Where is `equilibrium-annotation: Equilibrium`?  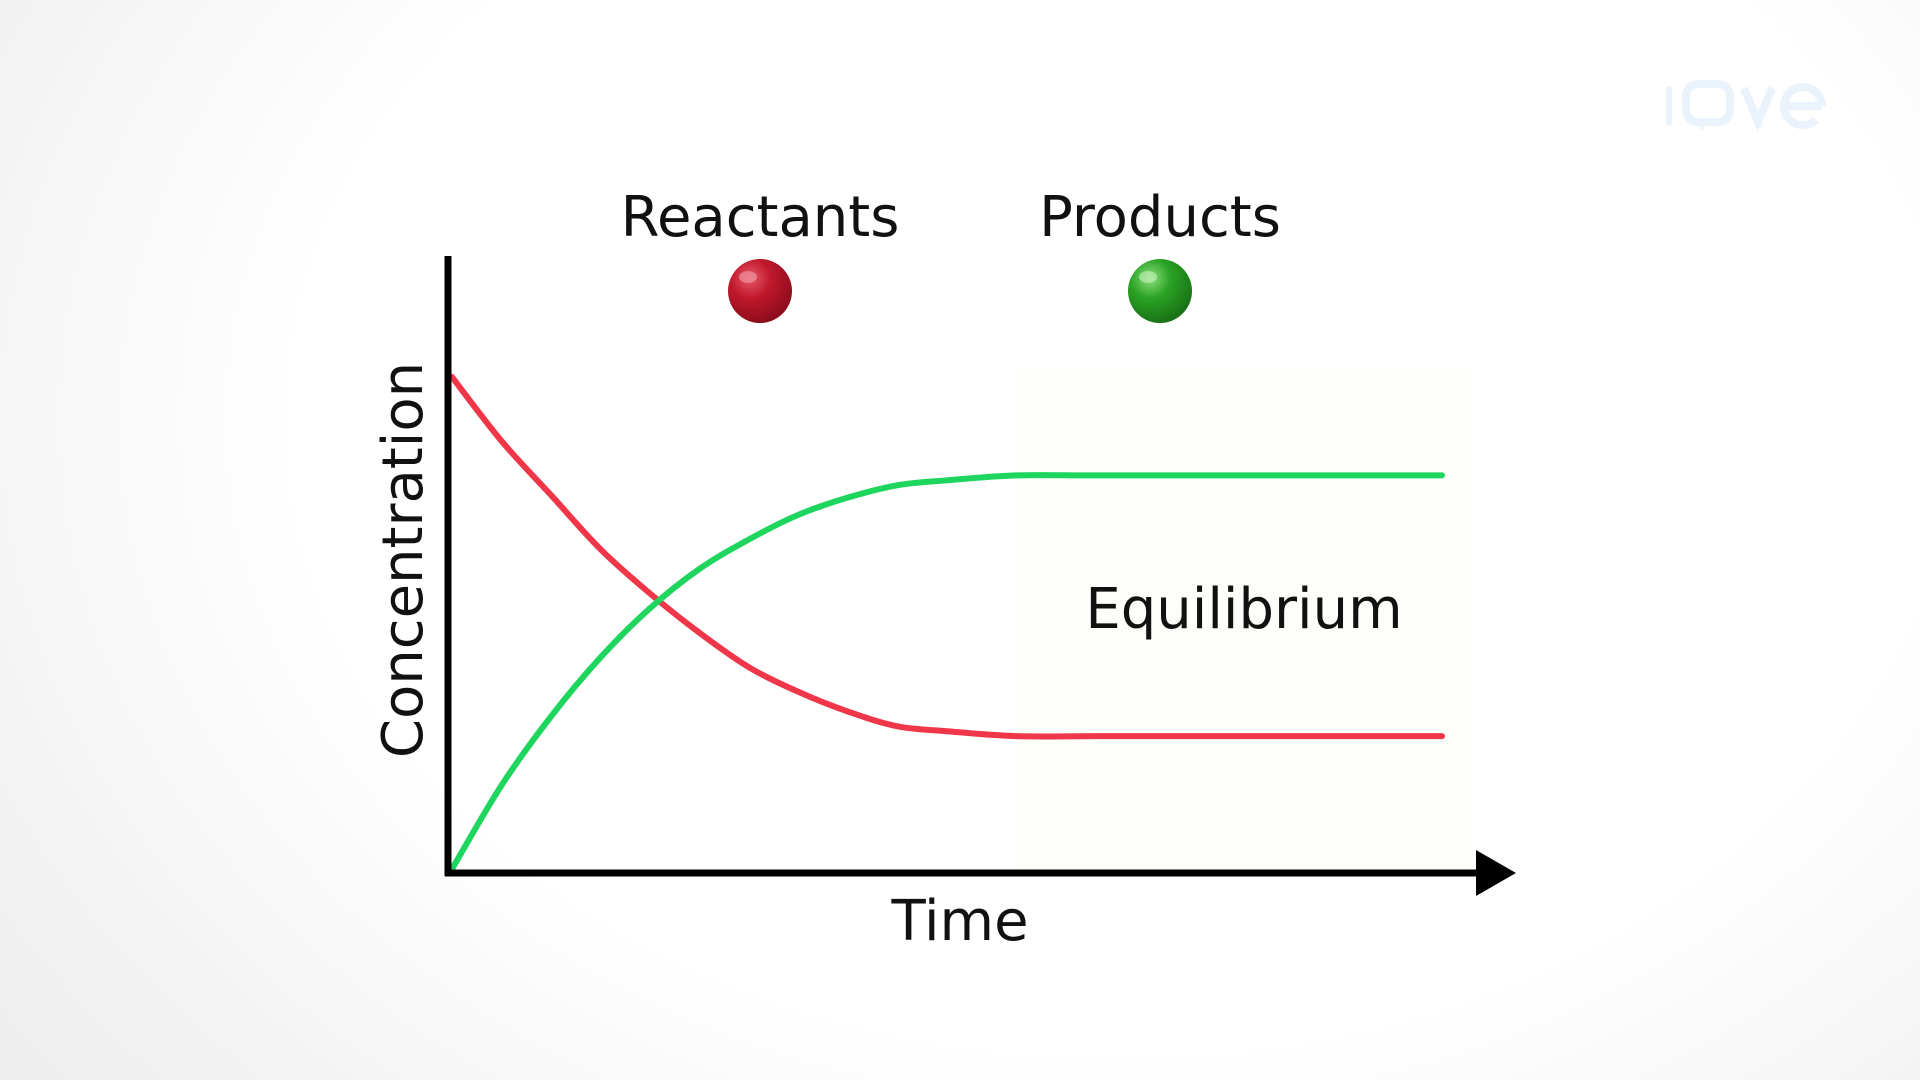 equilibrium-annotation: Equilibrium is located at coordinates (1243, 609).